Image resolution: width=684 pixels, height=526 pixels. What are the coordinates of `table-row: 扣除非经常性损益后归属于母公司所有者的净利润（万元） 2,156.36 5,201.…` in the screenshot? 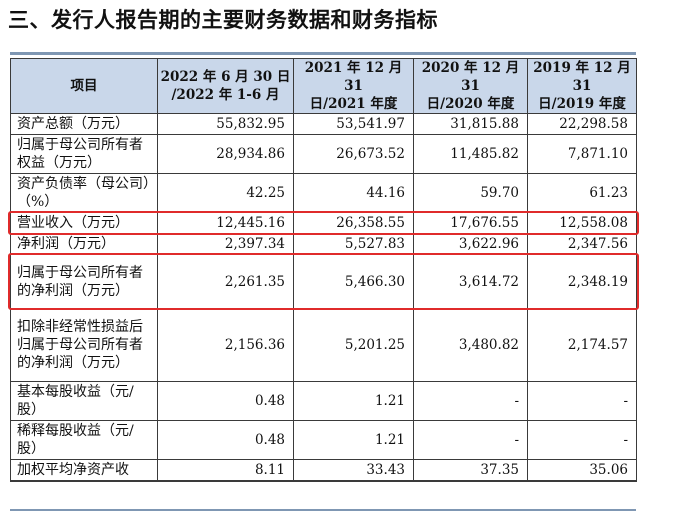 It's located at (323, 345).